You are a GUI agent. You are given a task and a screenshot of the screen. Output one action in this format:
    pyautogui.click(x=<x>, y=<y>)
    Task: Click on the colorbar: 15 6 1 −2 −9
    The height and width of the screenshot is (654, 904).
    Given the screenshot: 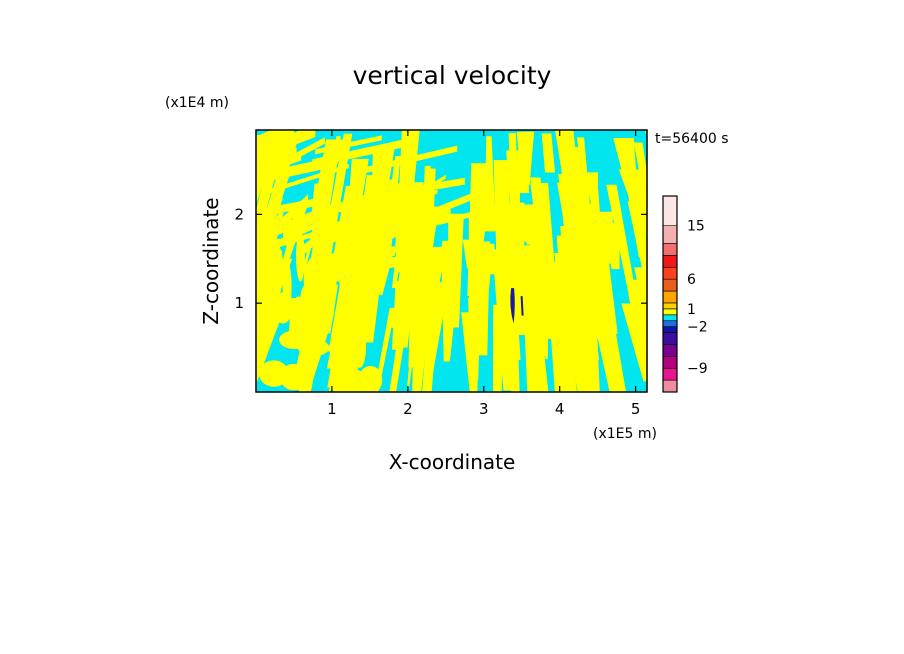 What is the action you would take?
    pyautogui.click(x=685, y=294)
    